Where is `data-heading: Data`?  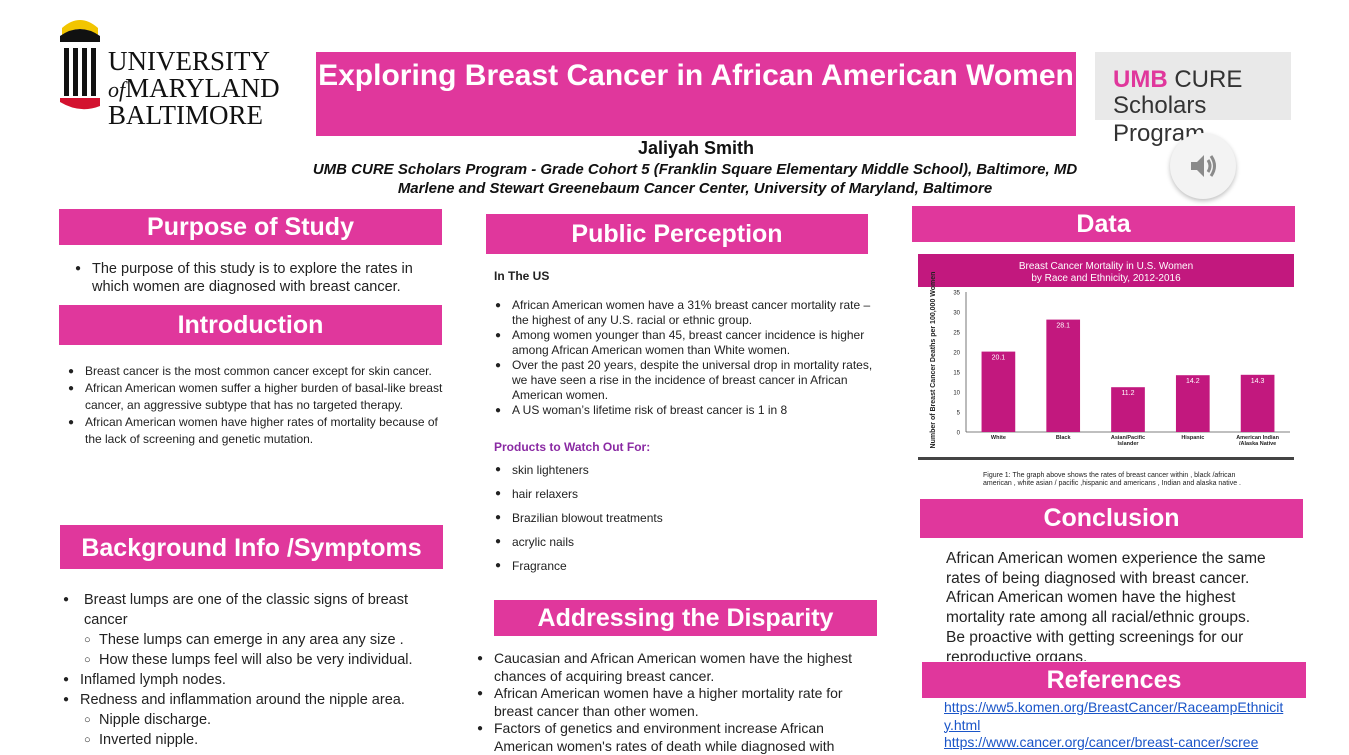 data-heading: Data is located at coordinates (1103, 224).